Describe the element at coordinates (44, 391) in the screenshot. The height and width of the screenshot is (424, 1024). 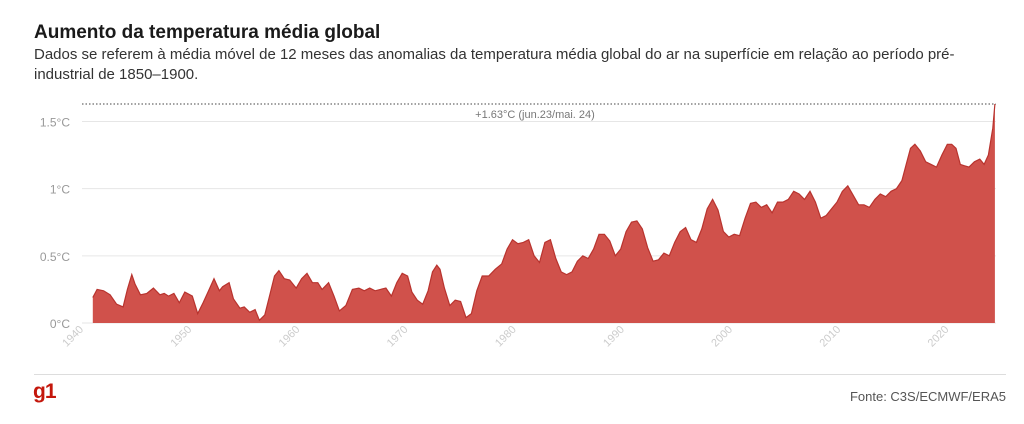
I see `g1-logo: g1` at that location.